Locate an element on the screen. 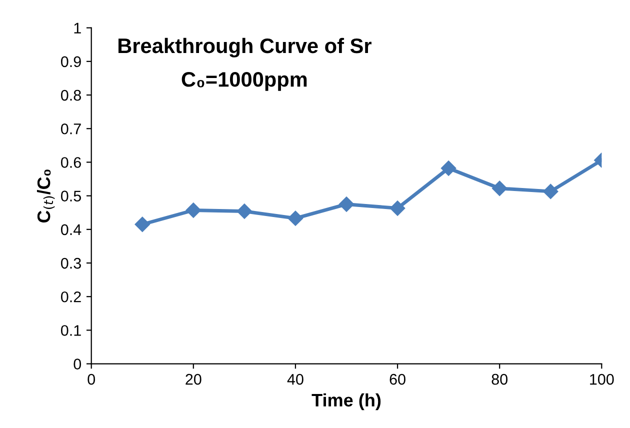 This screenshot has width=630, height=428. y-tick-label: 0.2 is located at coordinates (70, 296).